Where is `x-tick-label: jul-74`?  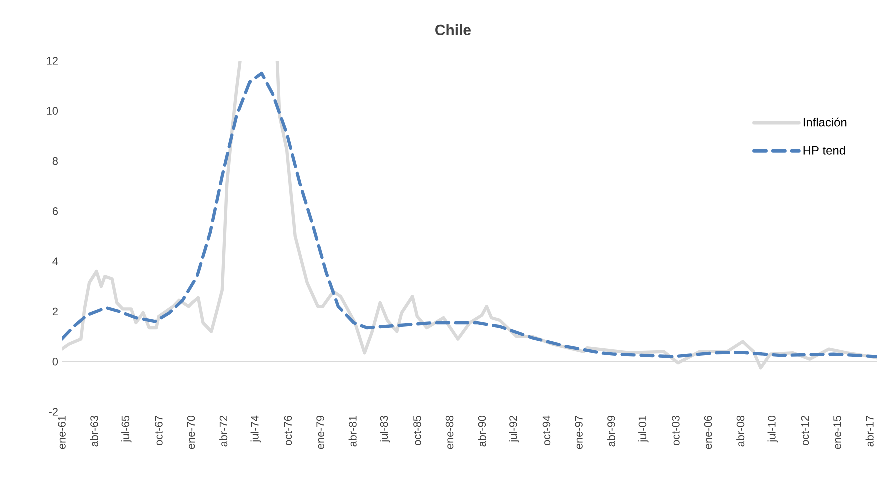
x-tick-label: jul-74 is located at coordinates (255, 429).